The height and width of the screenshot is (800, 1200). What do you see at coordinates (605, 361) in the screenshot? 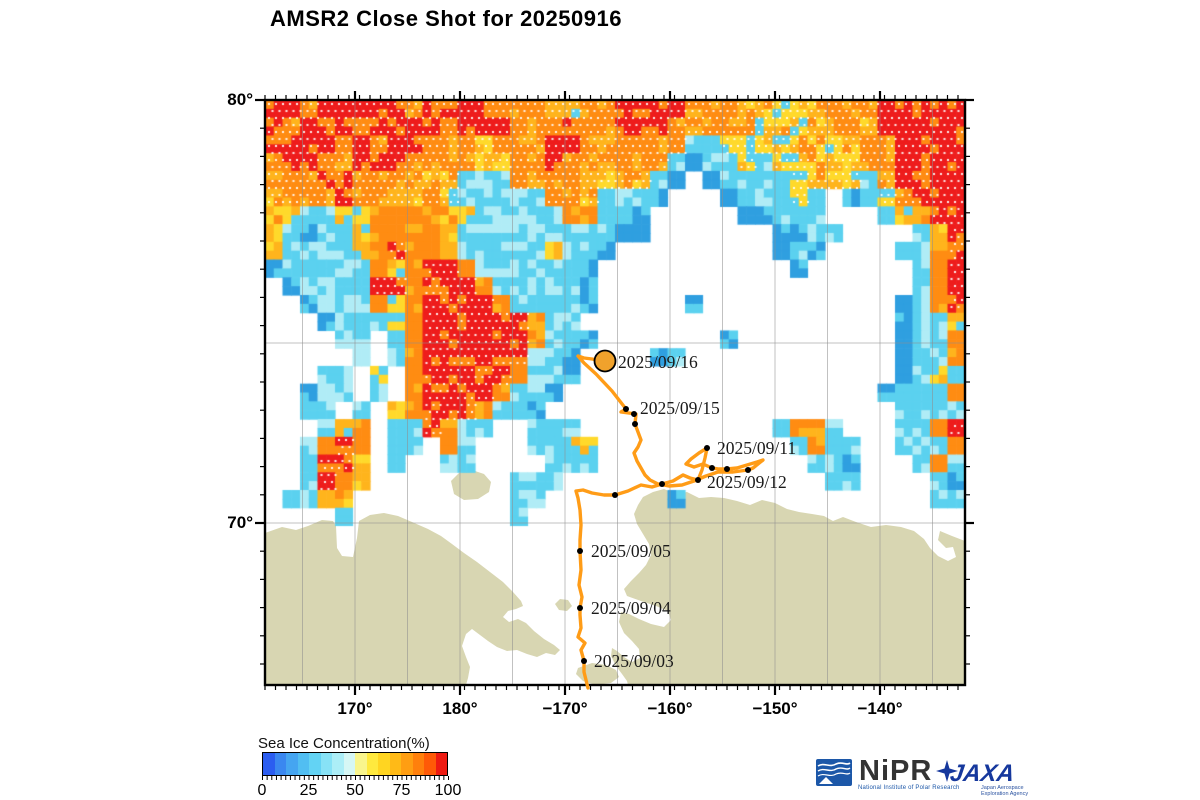
I see `current-position-marker` at bounding box center [605, 361].